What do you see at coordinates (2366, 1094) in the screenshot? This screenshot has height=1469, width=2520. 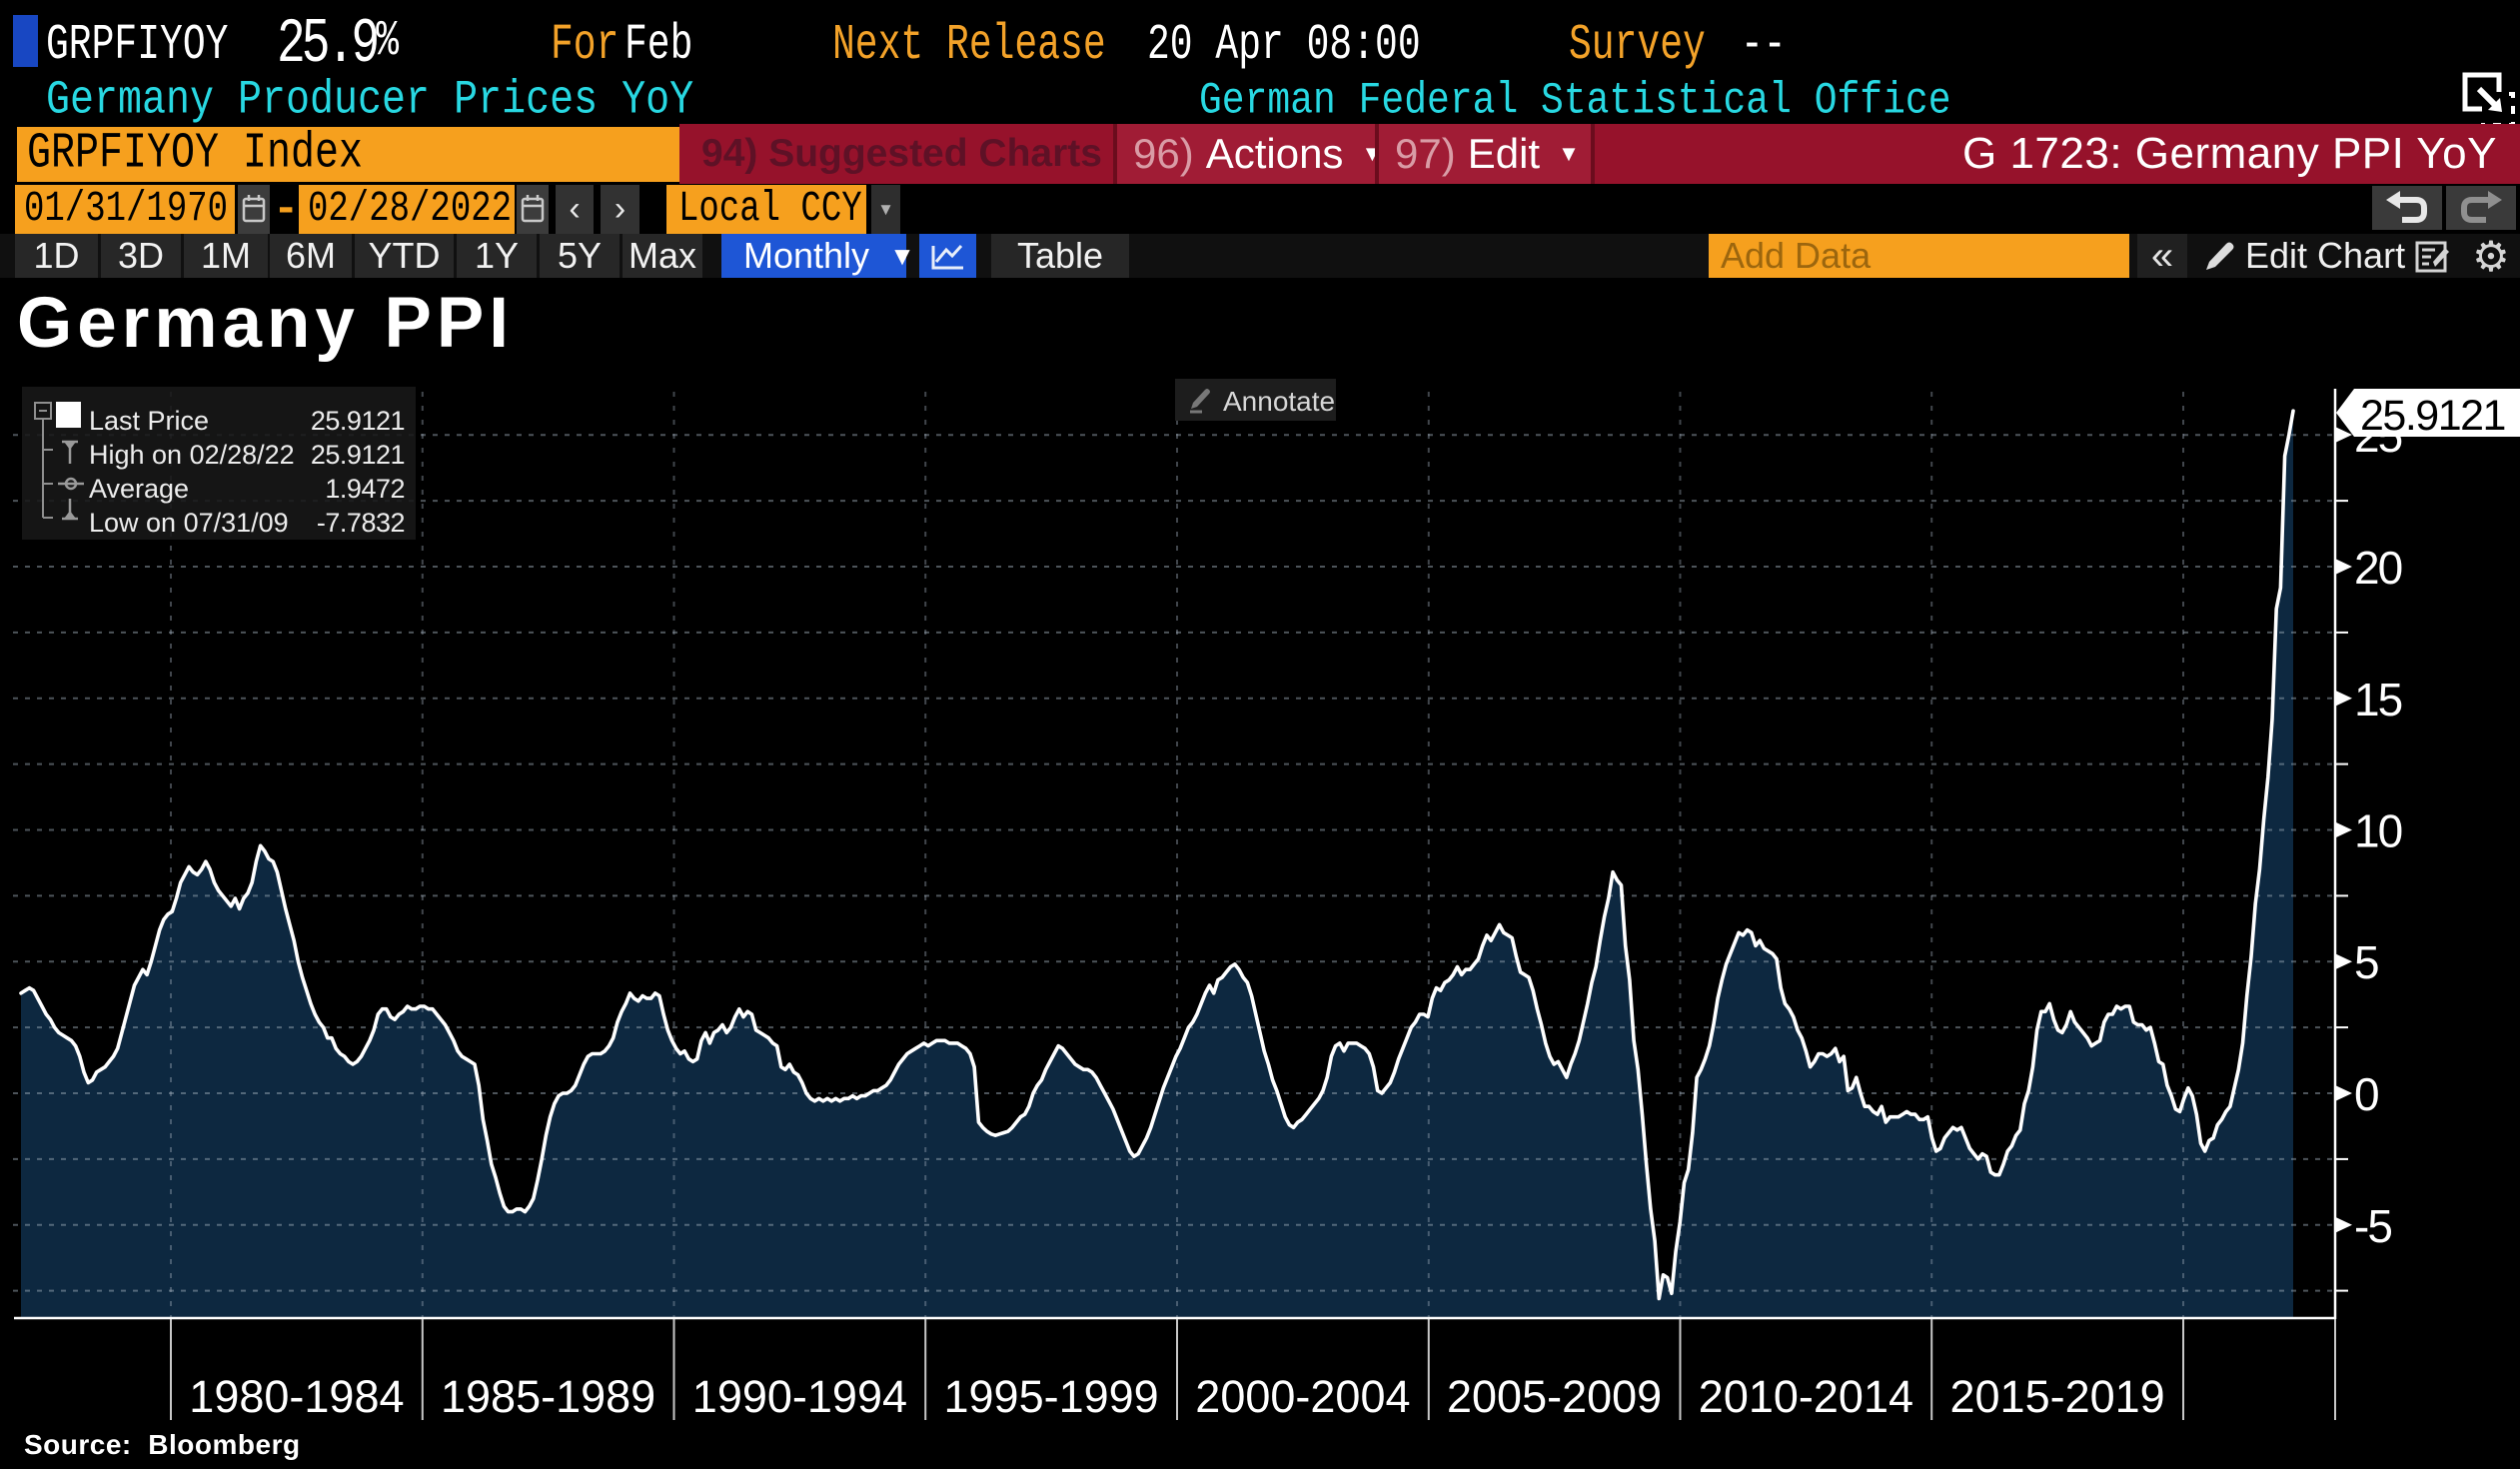 I see `svg-text: 0` at bounding box center [2366, 1094].